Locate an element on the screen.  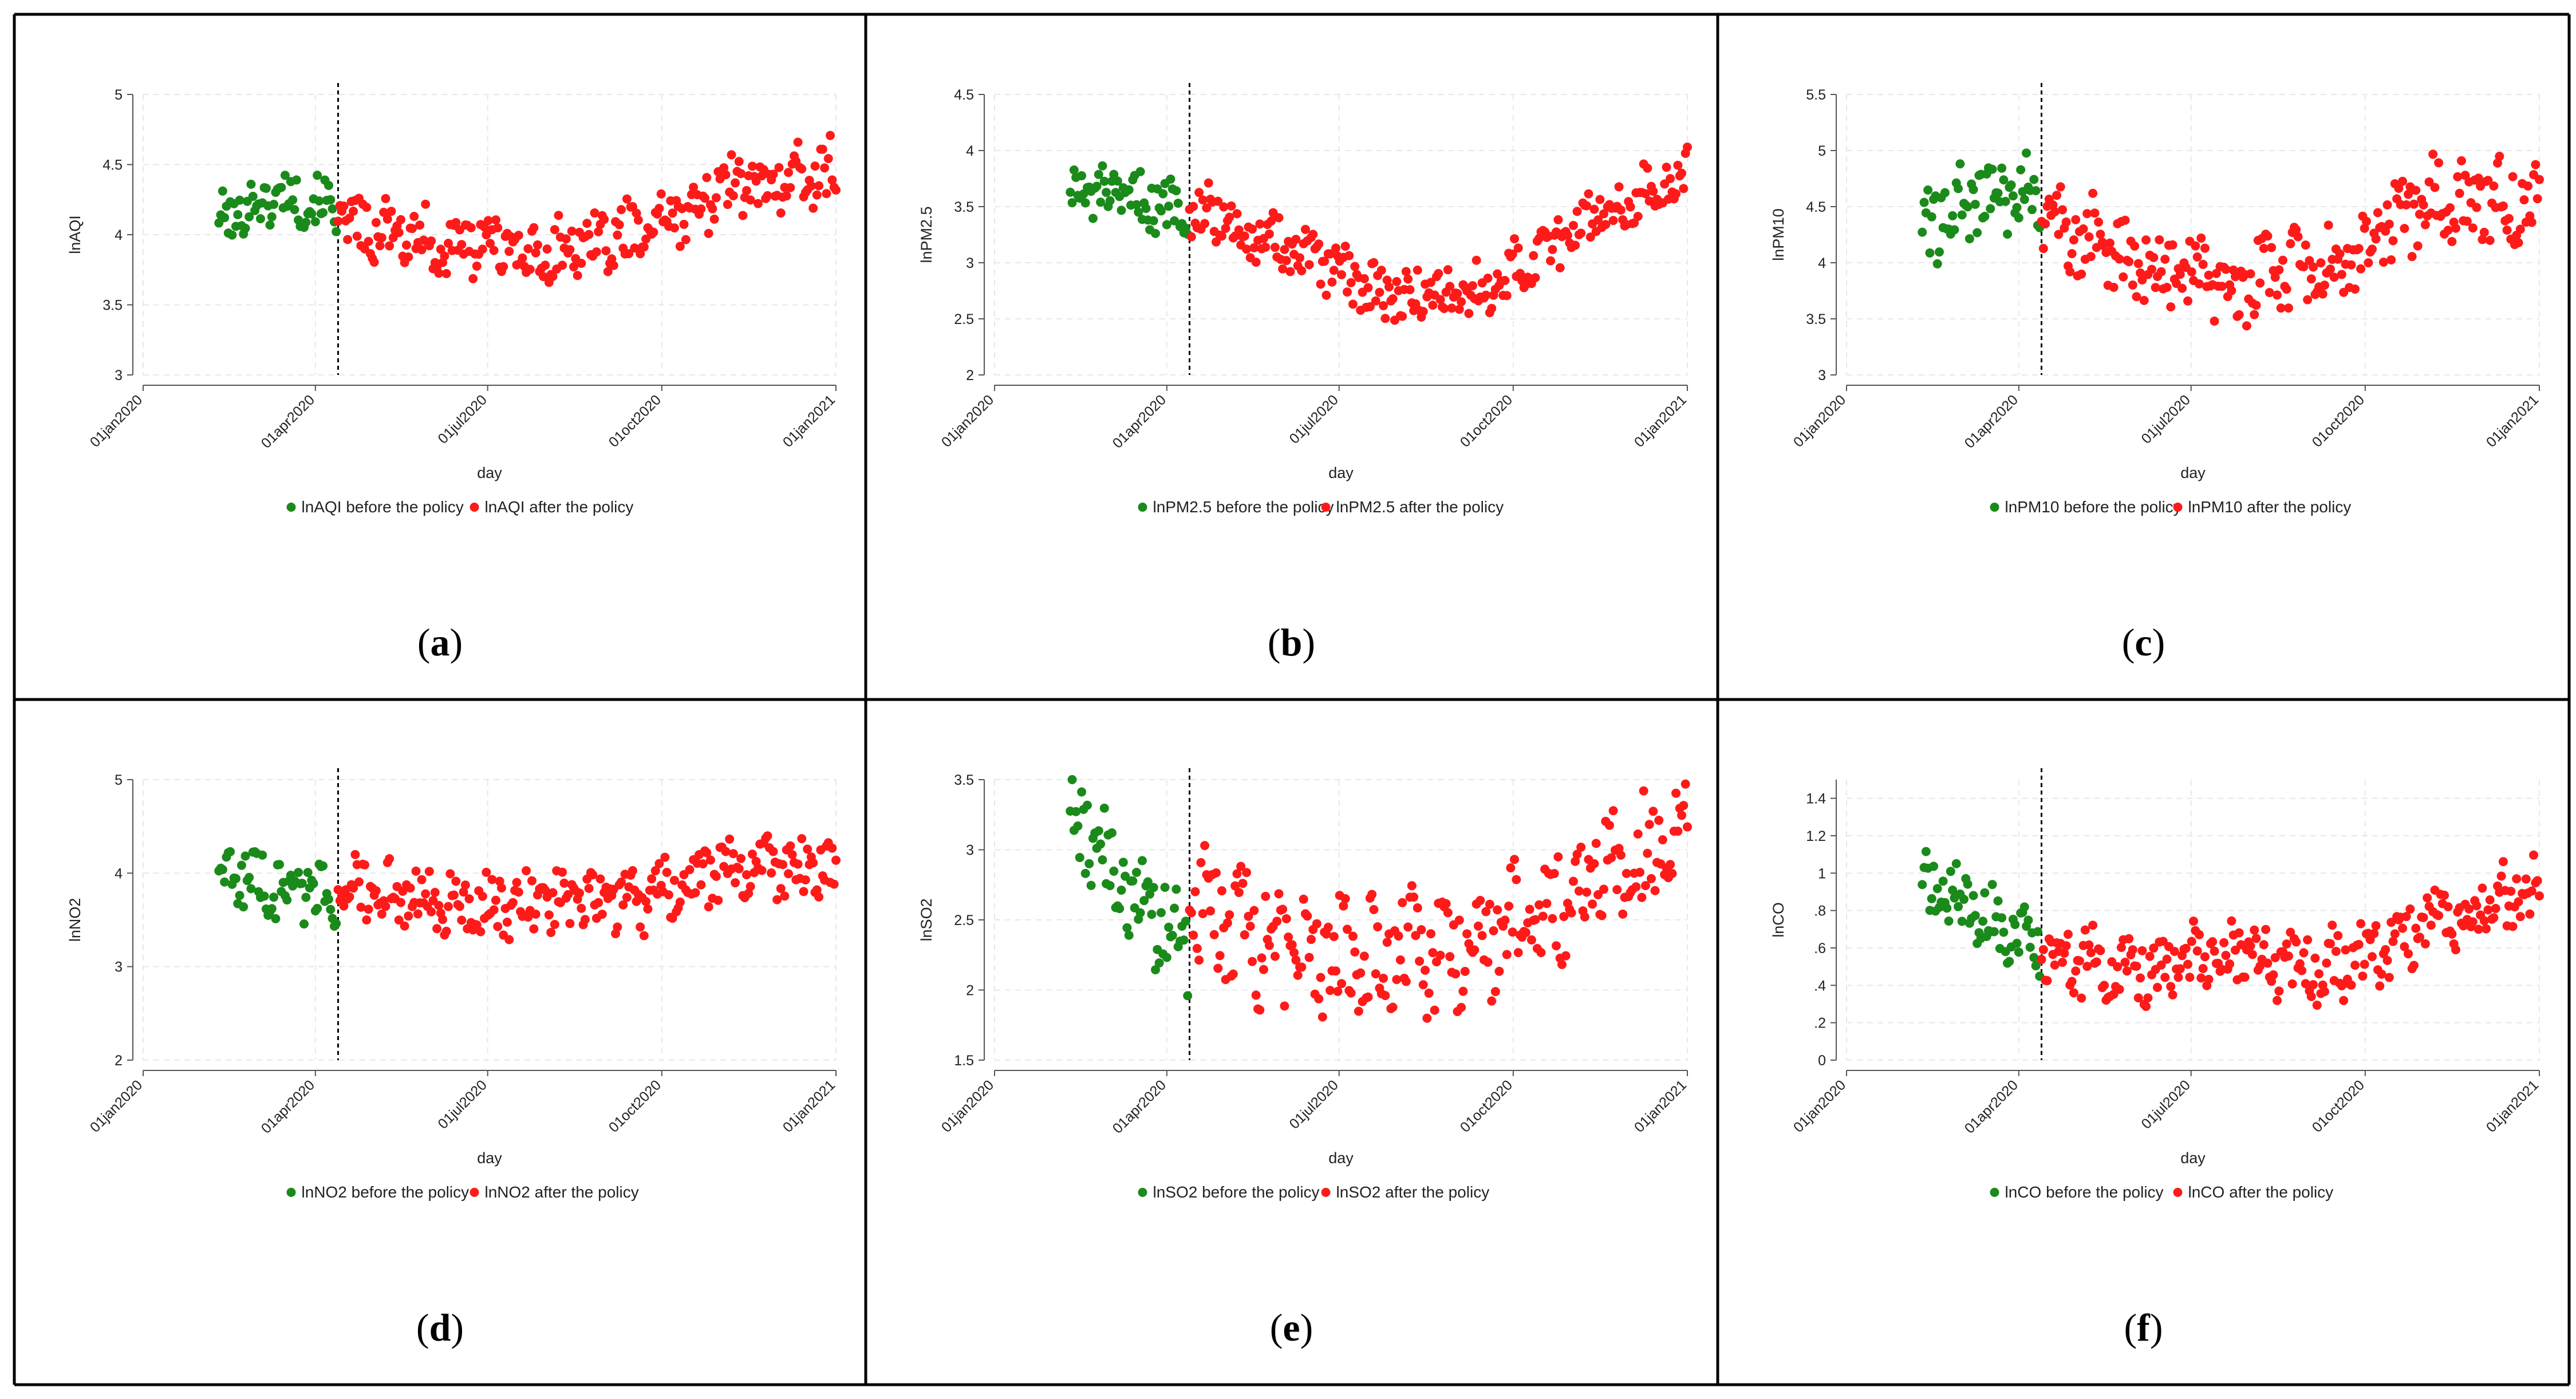
caption-letter: f is located at coordinates (2144, 1327).